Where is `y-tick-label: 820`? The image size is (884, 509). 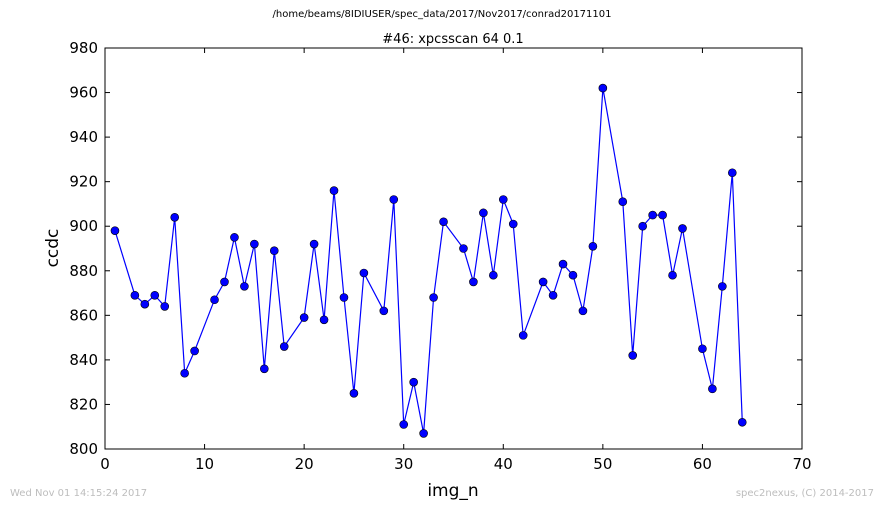
y-tick-label: 820 is located at coordinates (83, 404).